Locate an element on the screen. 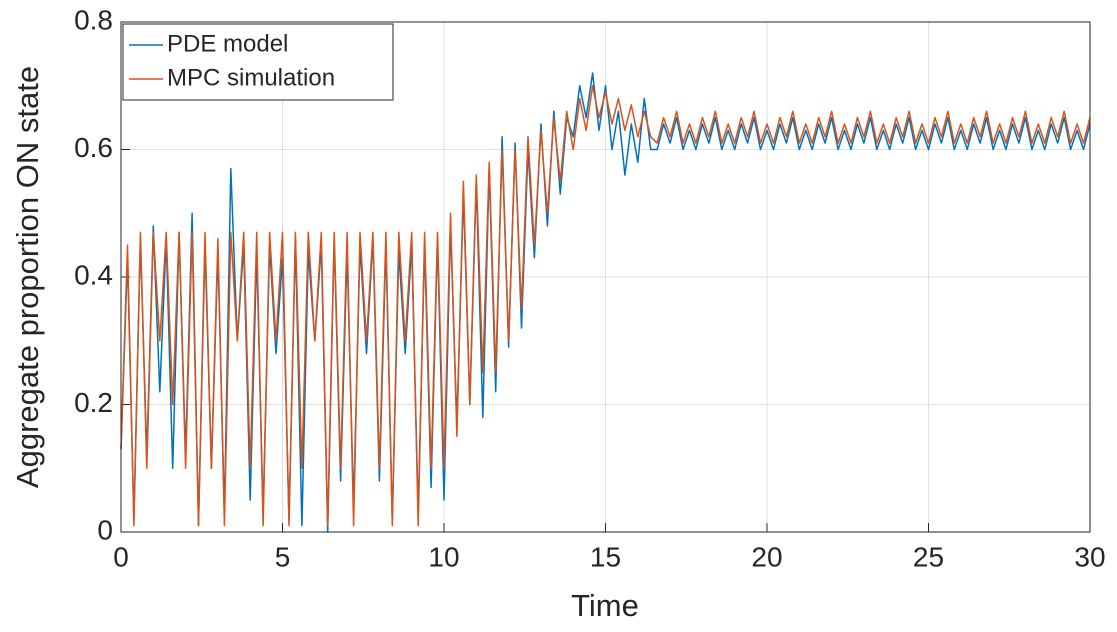 This screenshot has width=1117, height=632. y-tick-label: 0 is located at coordinates (105, 529).